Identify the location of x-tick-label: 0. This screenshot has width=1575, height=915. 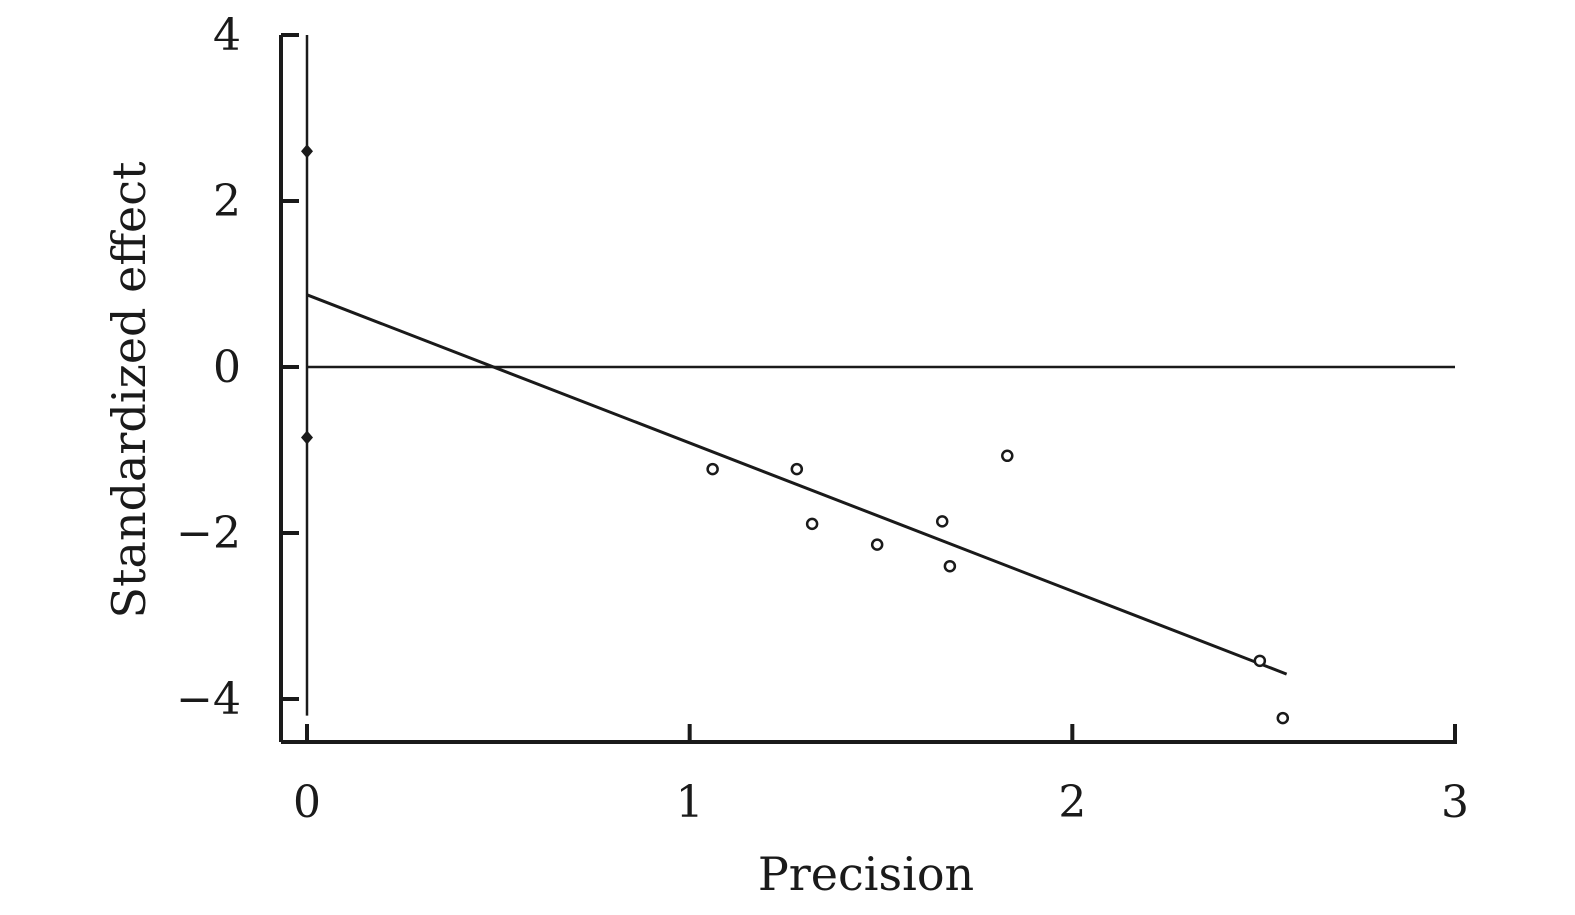
(307, 802).